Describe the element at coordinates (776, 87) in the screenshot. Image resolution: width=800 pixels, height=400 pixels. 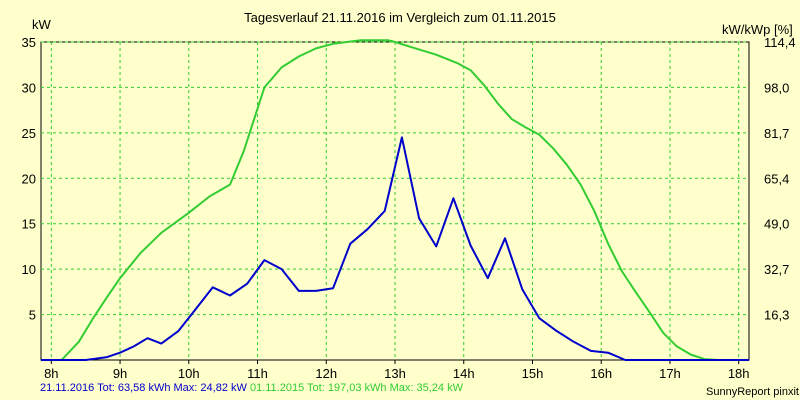
I see `y-right-tick-label: 98,0` at that location.